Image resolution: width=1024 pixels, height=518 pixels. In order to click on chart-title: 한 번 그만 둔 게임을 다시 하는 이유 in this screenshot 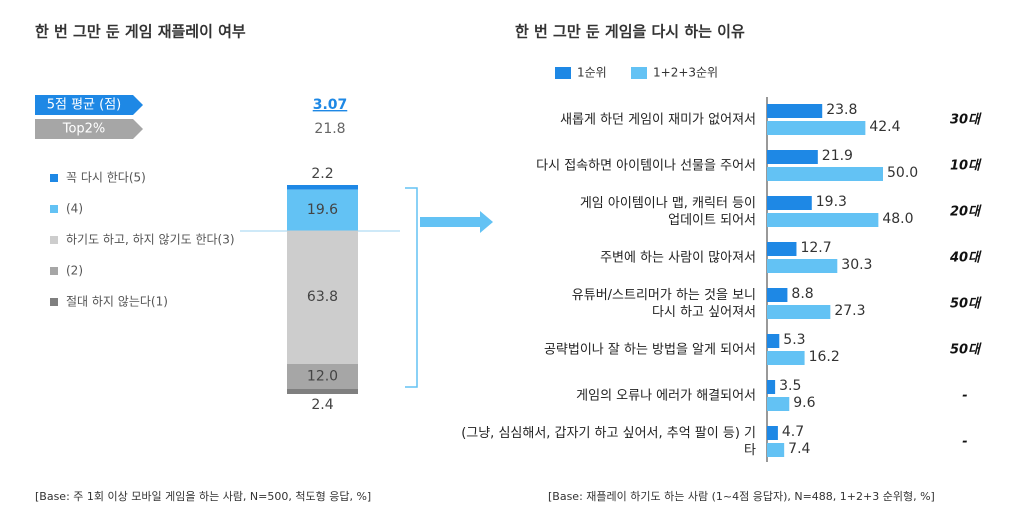, I will do `click(630, 32)`.